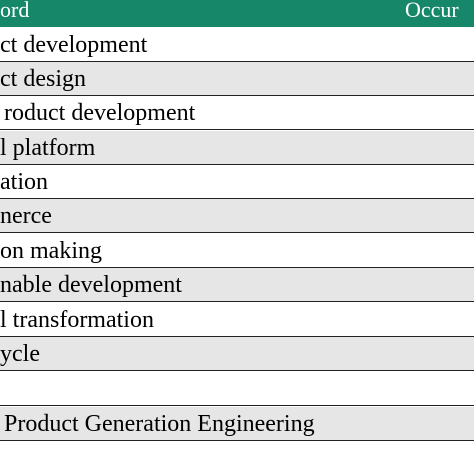 Image resolution: width=474 pixels, height=474 pixels. Describe the element at coordinates (159, 424) in the screenshot. I see `cell: Product Generation Engineering` at that location.